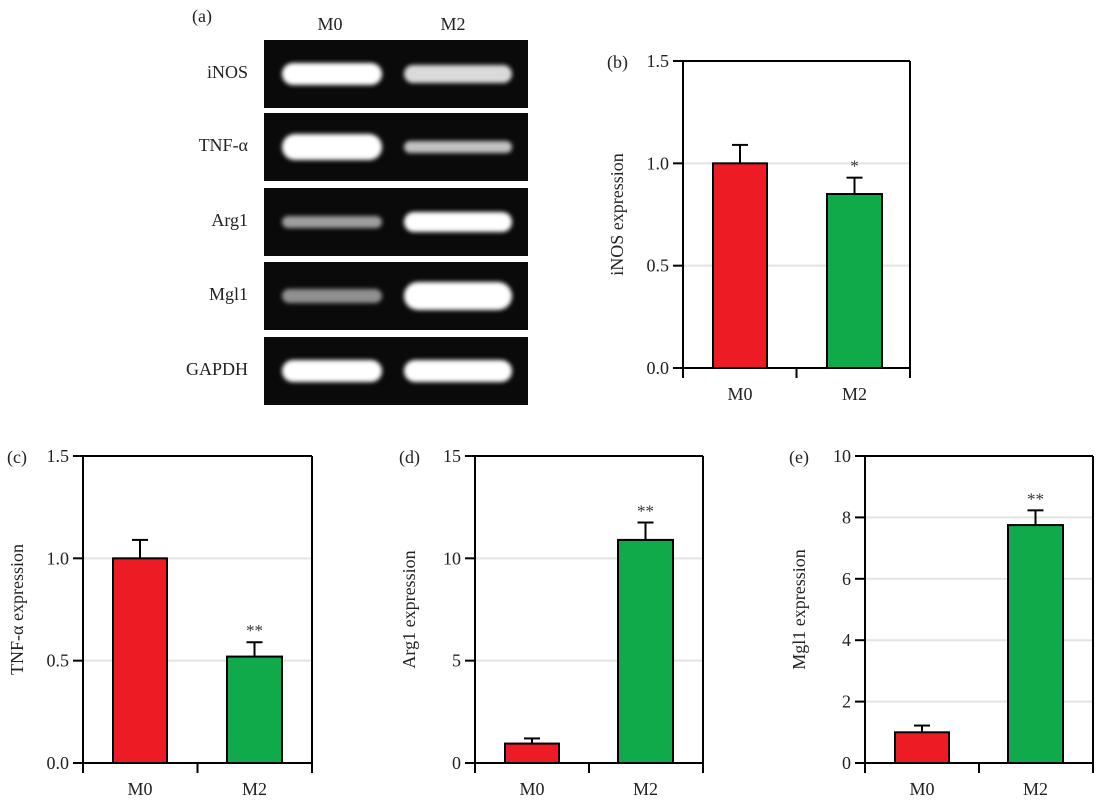 The height and width of the screenshot is (802, 1101). What do you see at coordinates (453, 24) in the screenshot?
I see `lane-label-m2: M2` at bounding box center [453, 24].